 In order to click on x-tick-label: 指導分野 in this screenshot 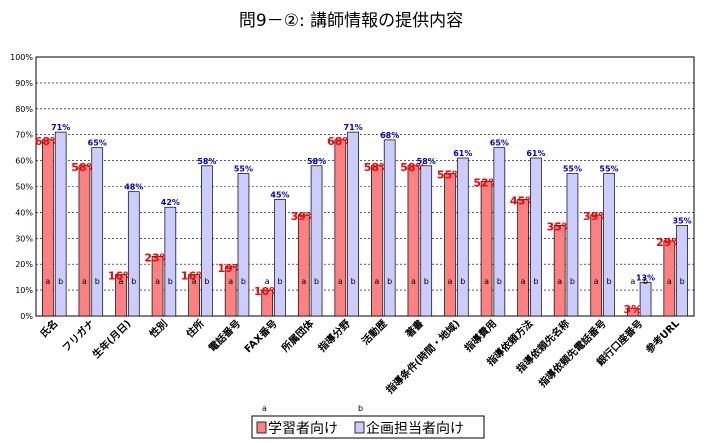, I will do `click(333, 335)`.